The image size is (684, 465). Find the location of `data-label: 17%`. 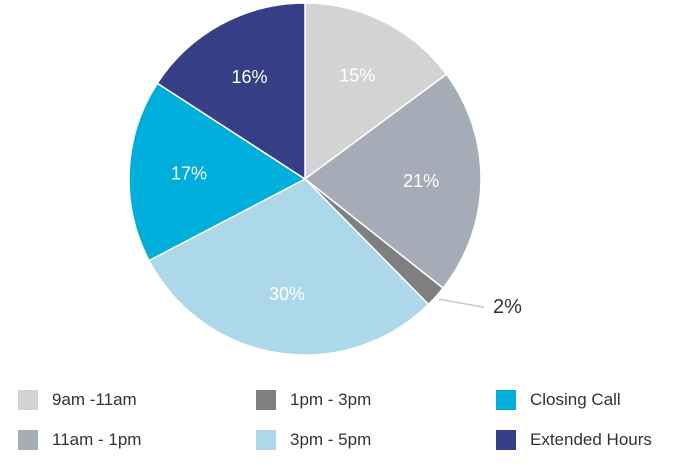

data-label: 17% is located at coordinates (189, 174).